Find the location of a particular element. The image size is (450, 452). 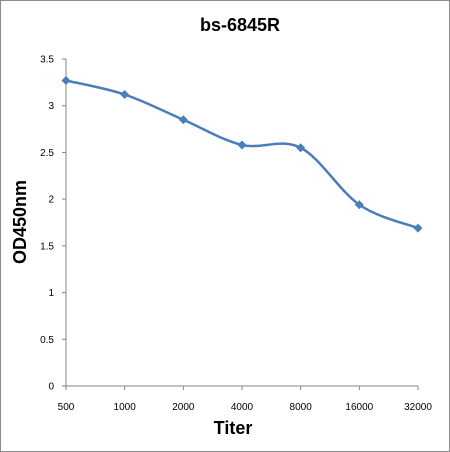

y-tick-label: 0.5 is located at coordinates (47, 340).